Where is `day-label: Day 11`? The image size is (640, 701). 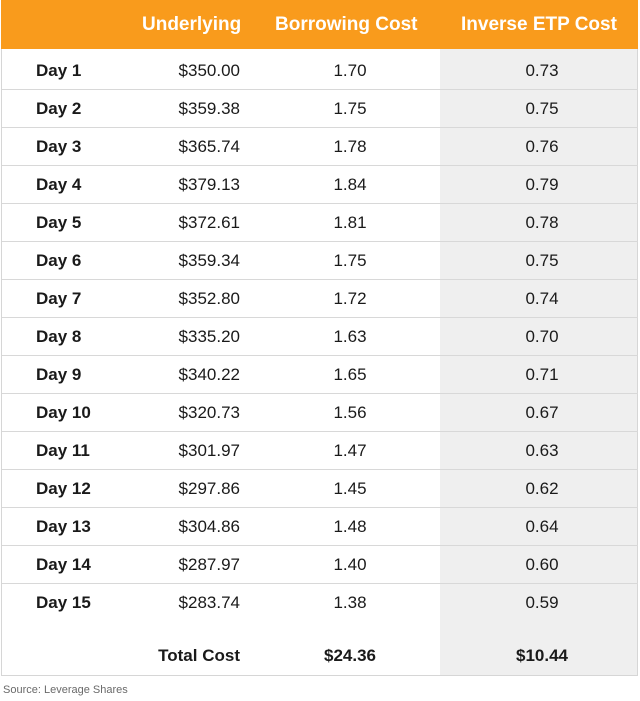
day-label: Day 11 is located at coordinates (63, 450).